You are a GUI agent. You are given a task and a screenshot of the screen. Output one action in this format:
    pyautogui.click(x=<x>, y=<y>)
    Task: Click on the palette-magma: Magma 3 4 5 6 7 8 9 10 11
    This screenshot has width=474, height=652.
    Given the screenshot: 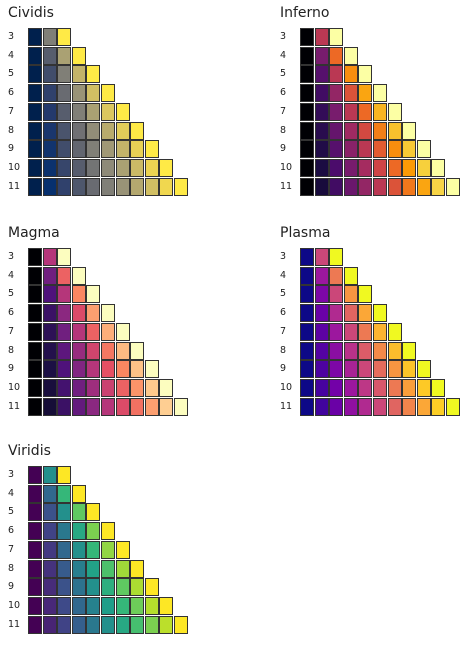 What is the action you would take?
    pyautogui.click(x=108, y=329)
    